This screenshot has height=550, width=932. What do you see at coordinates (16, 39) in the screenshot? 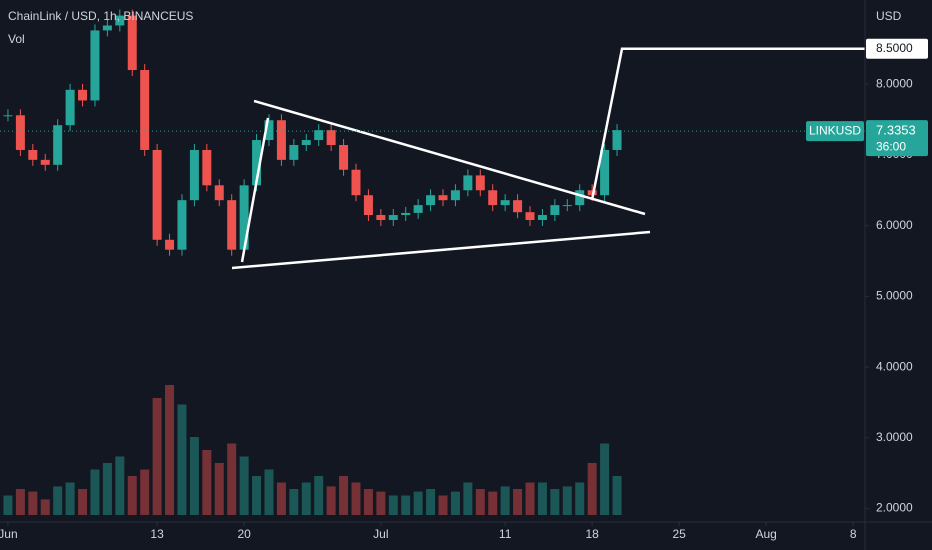
I see `volume-label: Vol` at bounding box center [16, 39].